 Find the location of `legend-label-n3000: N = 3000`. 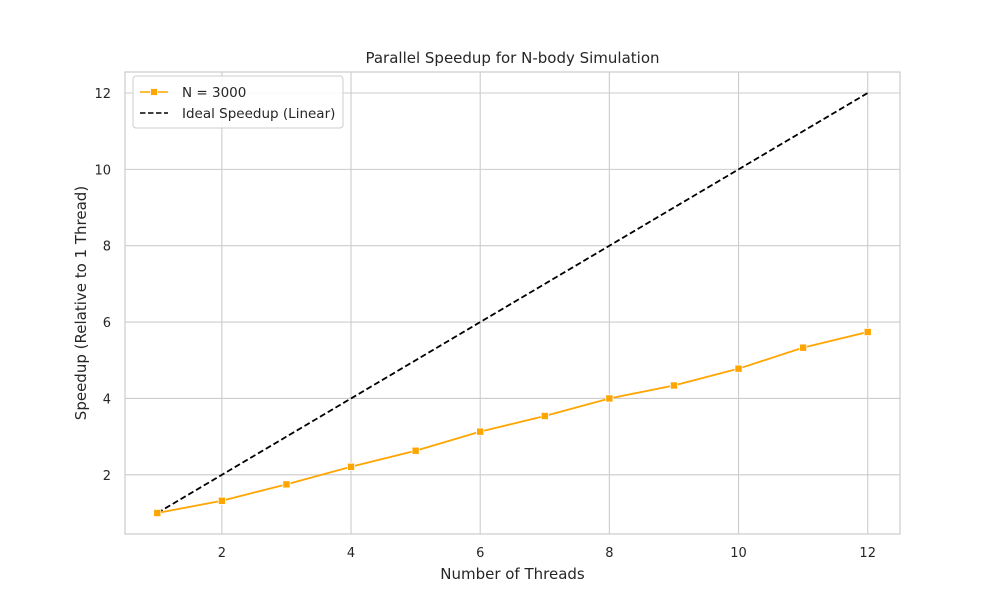

legend-label-n3000: N = 3000 is located at coordinates (214, 93).